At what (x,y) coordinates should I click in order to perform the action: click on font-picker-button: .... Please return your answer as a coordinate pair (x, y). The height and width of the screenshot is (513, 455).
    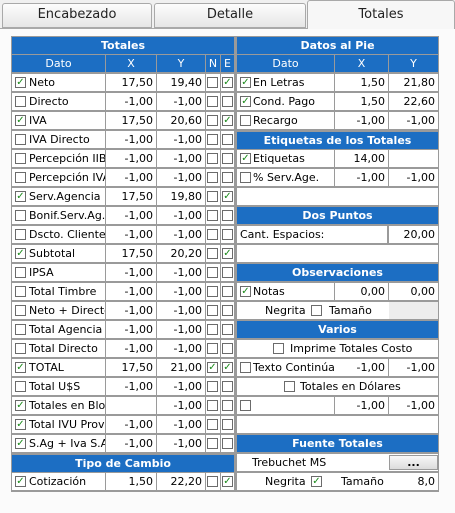
    Looking at the image, I should click on (413, 462).